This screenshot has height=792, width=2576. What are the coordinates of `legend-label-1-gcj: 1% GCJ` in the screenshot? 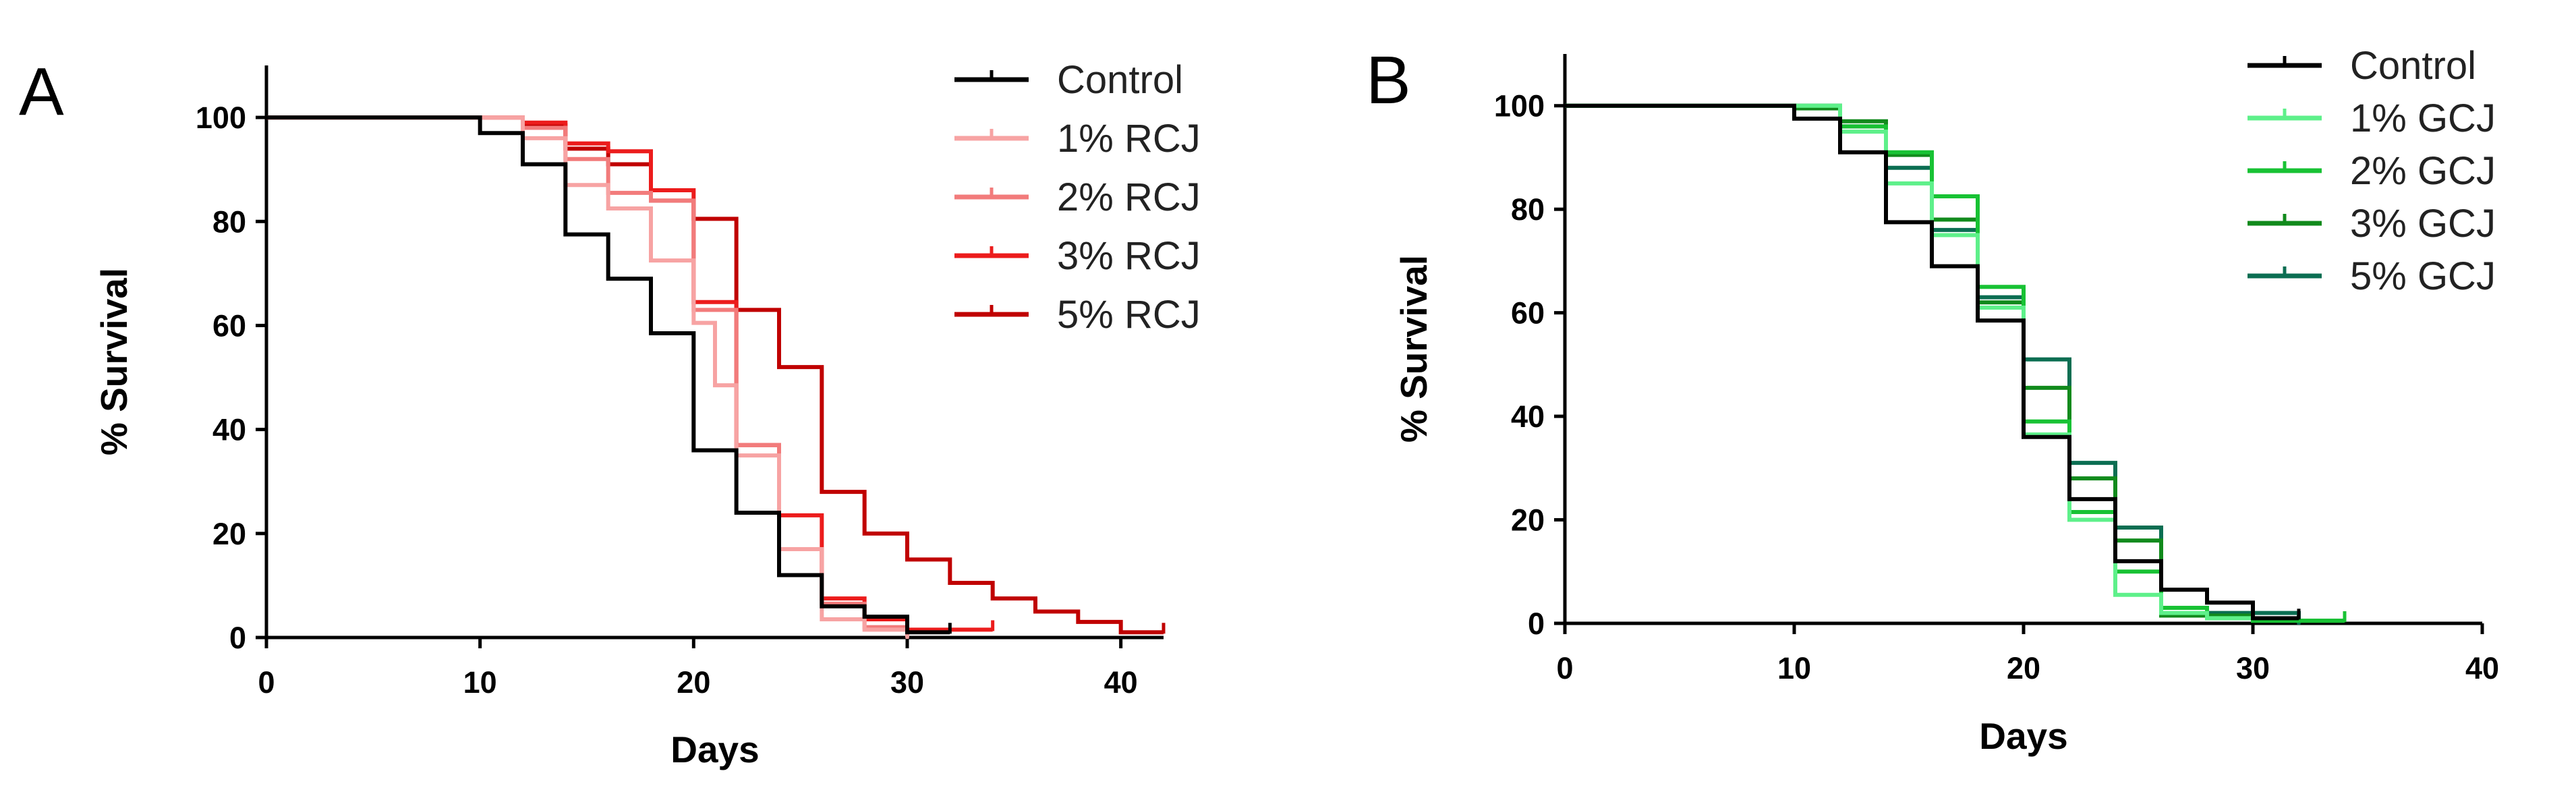 It's located at (2423, 118).